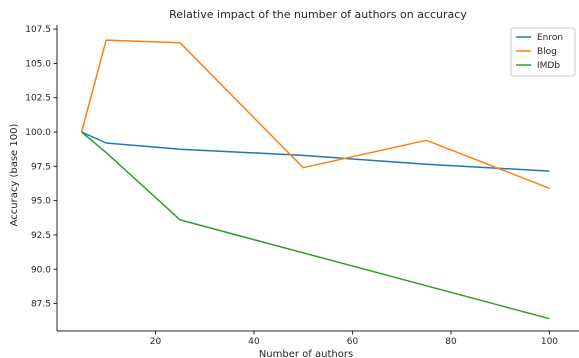  Describe the element at coordinates (550, 38) in the screenshot. I see `legend-label-enron: Enron` at that location.